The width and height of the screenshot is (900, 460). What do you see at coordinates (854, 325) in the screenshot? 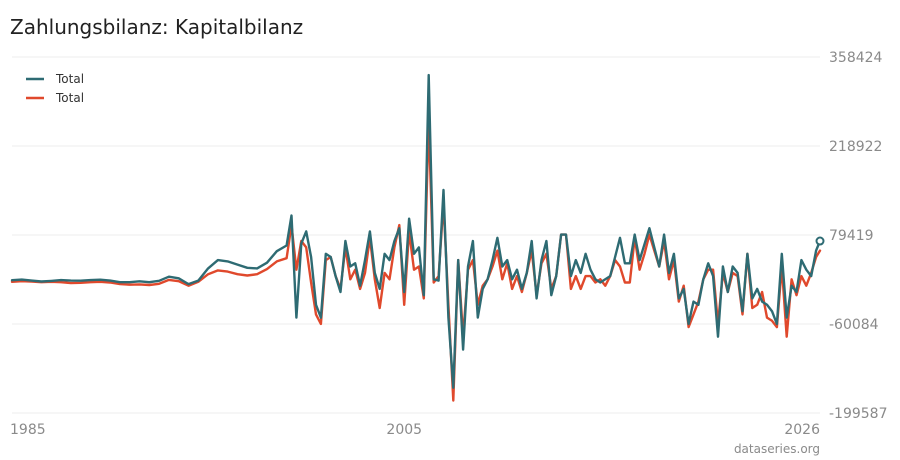
I see `y-tick-label: -60084` at bounding box center [854, 325].